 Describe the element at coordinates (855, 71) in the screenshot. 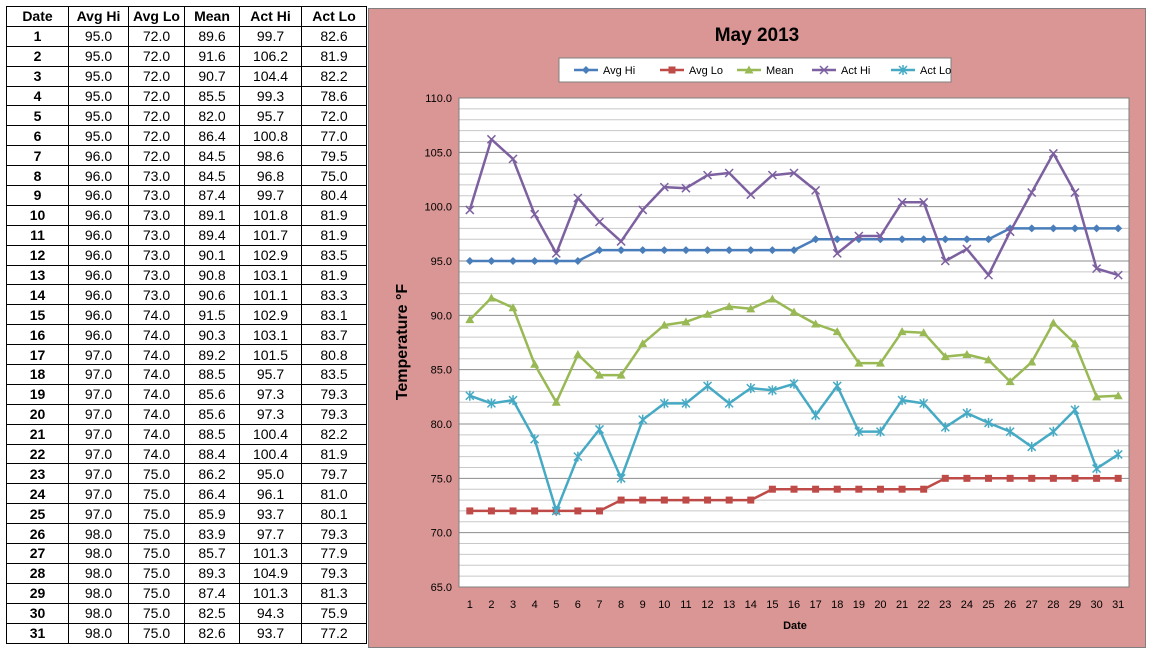

I see `legend-label: Act Hi` at that location.